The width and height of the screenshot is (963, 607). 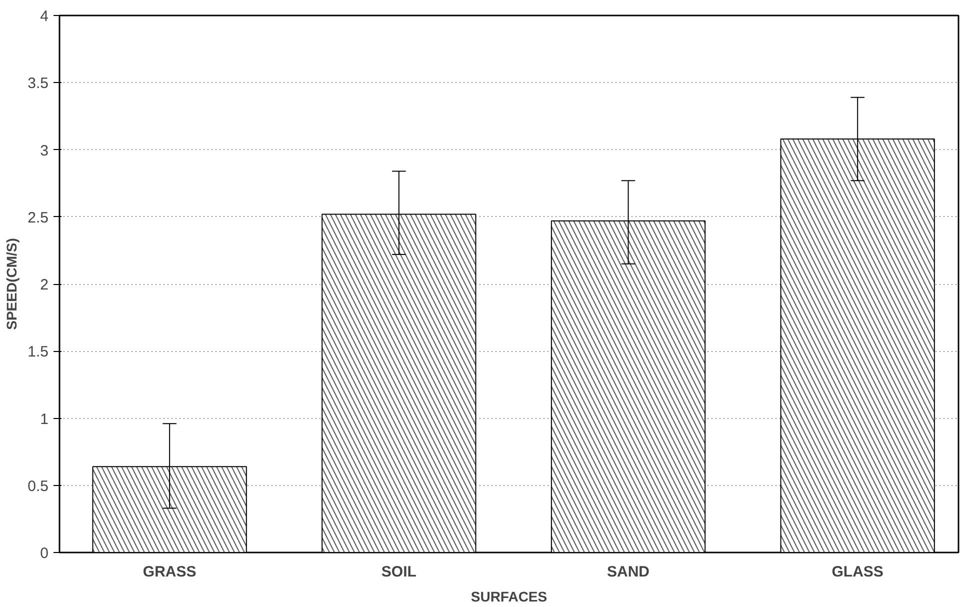 What do you see at coordinates (169, 572) in the screenshot?
I see `x-tick-label: GRASS` at bounding box center [169, 572].